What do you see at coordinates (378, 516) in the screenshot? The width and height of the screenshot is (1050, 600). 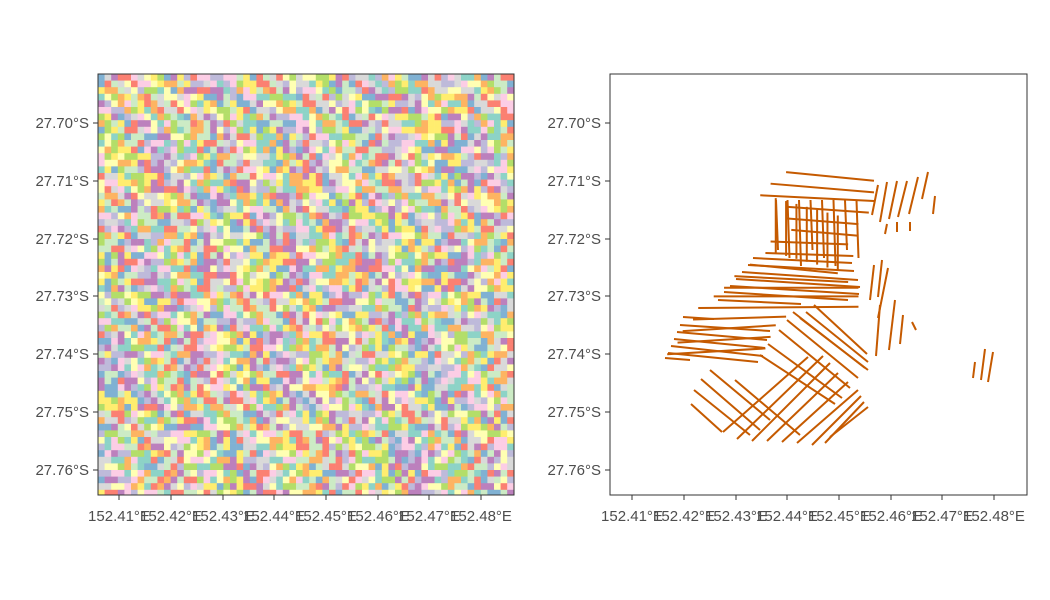 I see `x-tick-label: 152.46°E` at bounding box center [378, 516].